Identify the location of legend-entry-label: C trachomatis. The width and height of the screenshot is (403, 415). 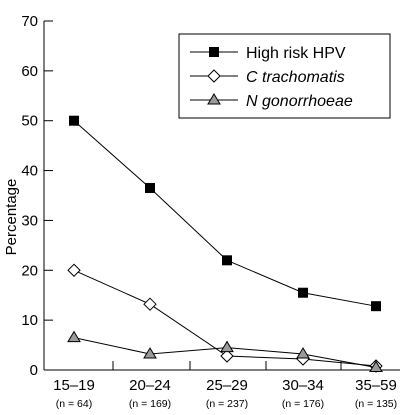
(295, 77).